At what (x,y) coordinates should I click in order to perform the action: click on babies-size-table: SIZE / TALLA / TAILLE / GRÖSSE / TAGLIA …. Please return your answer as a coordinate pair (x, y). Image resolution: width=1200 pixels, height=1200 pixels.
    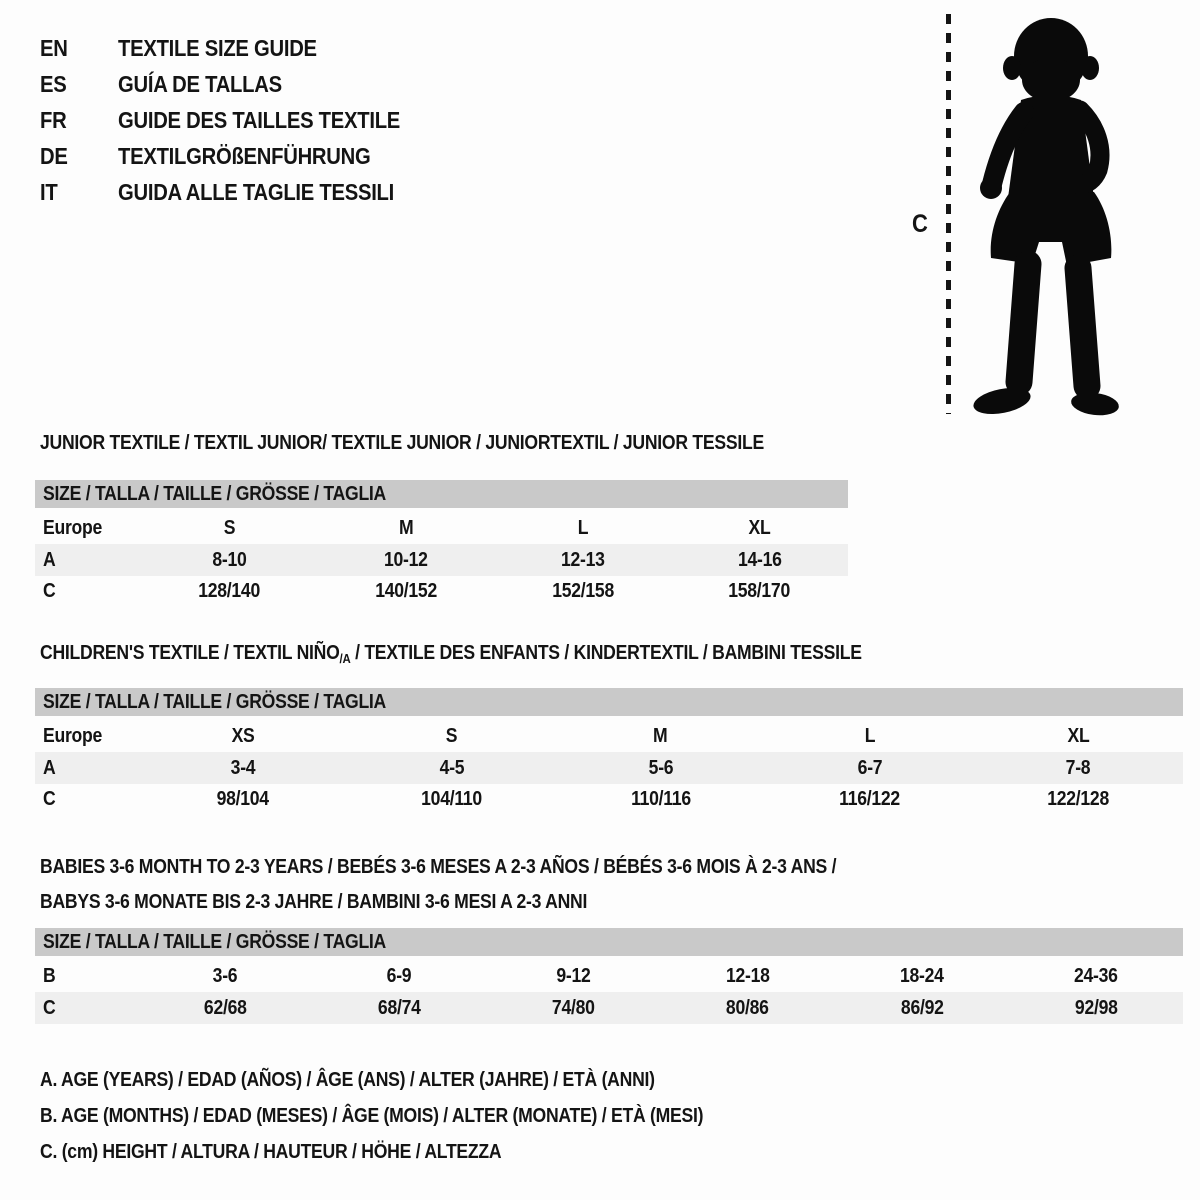
    Looking at the image, I should click on (609, 976).